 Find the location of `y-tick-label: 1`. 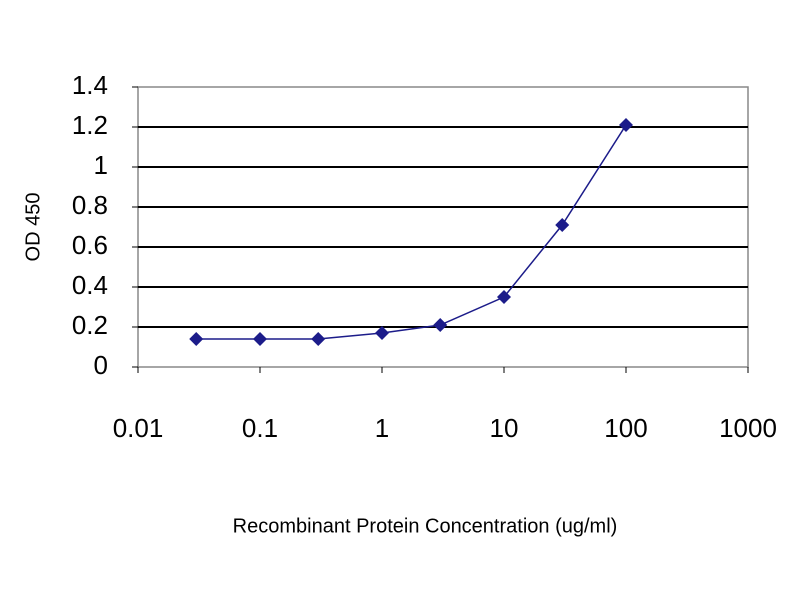

y-tick-label: 1 is located at coordinates (101, 165).